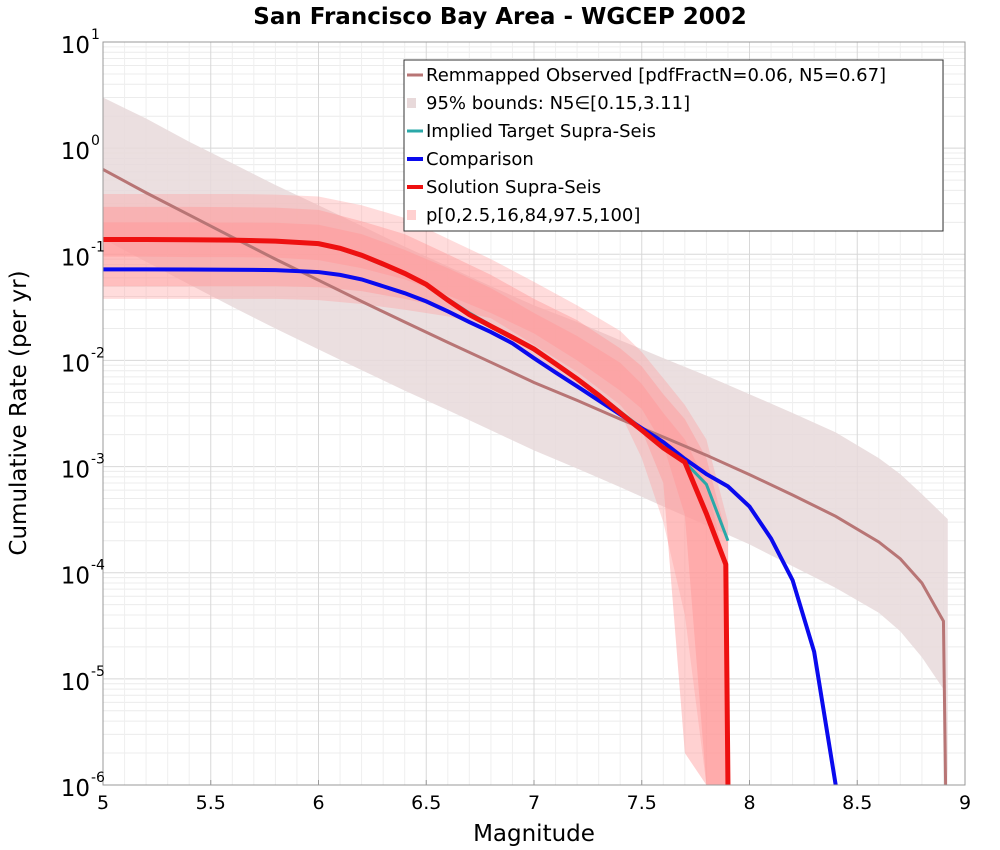  Describe the element at coordinates (19, 412) in the screenshot. I see `y-axis-label: Cumulative Rate (per yr)` at that location.